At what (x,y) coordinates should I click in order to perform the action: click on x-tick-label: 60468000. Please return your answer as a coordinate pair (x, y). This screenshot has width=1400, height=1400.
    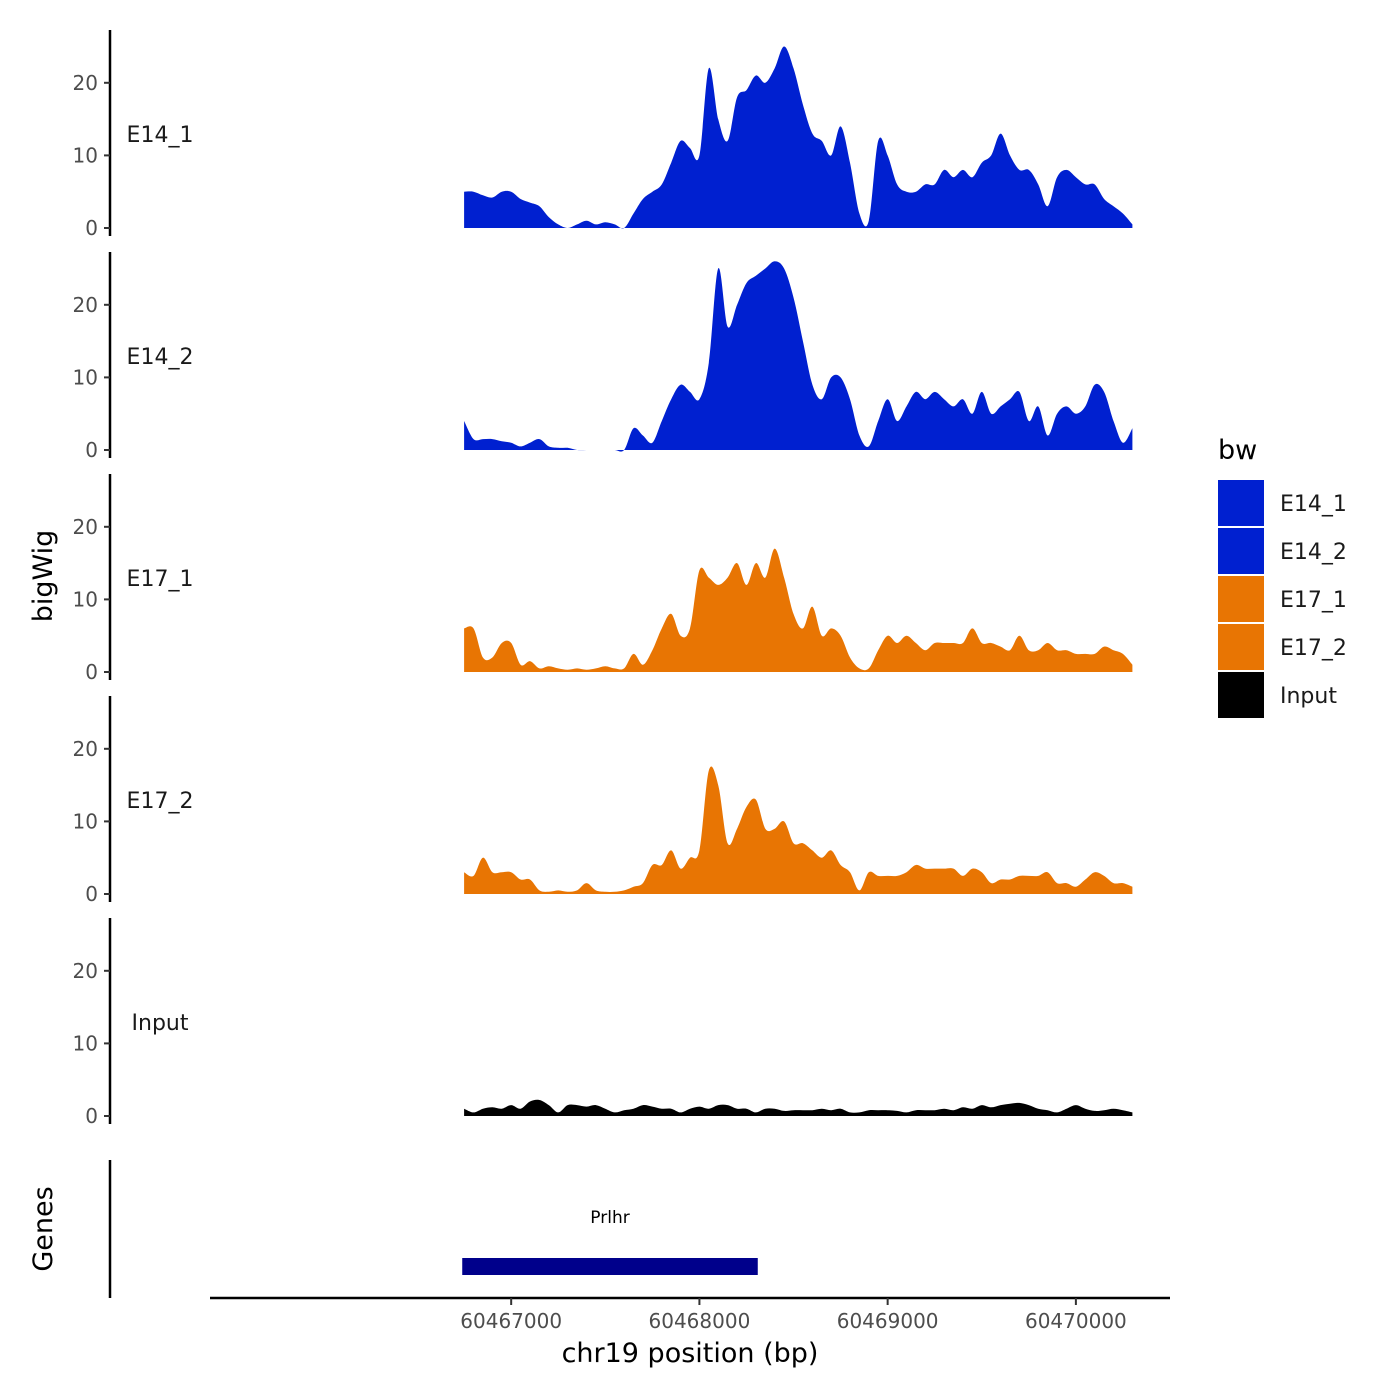
    Looking at the image, I should click on (700, 1321).